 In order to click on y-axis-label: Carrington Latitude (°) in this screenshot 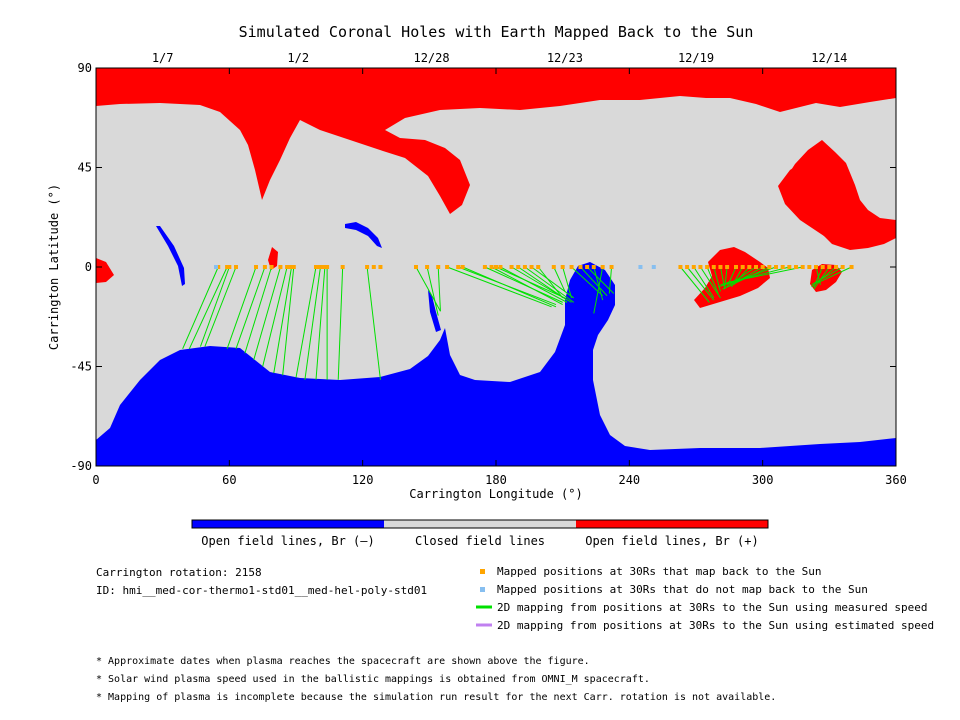, I will do `click(54, 267)`.